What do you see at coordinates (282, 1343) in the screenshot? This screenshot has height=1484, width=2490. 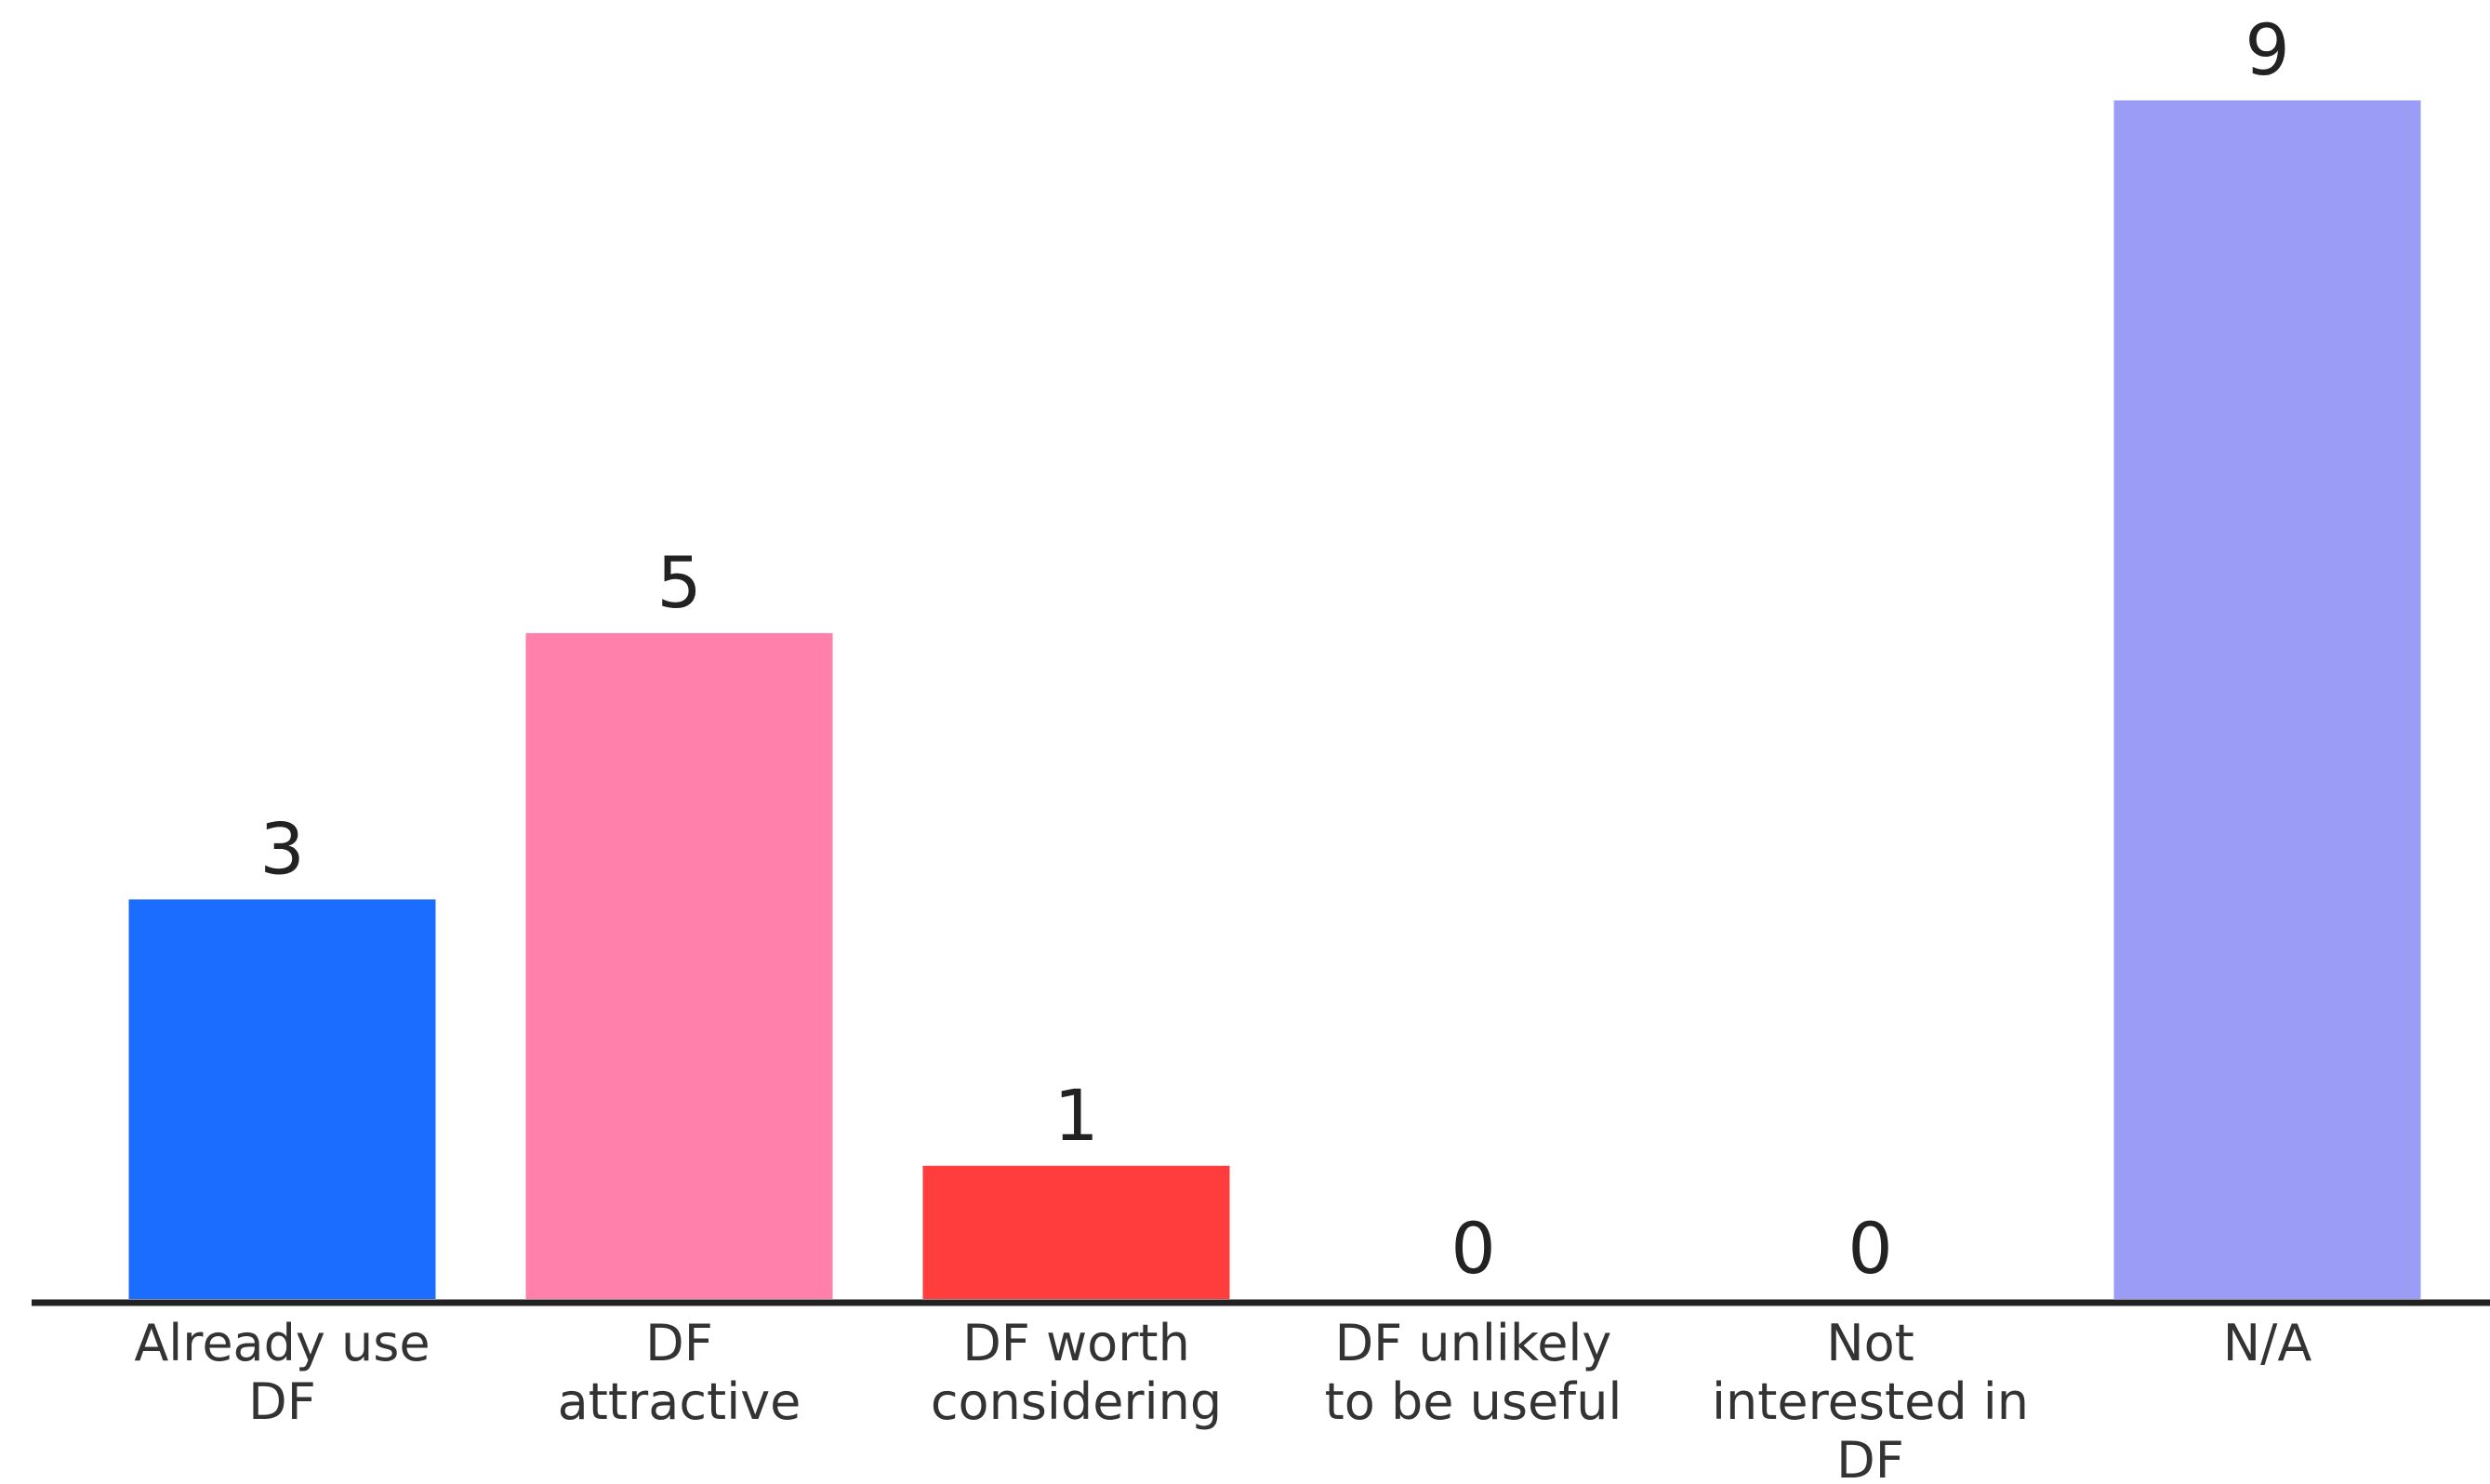 I see `x-tick-label: Already use` at bounding box center [282, 1343].